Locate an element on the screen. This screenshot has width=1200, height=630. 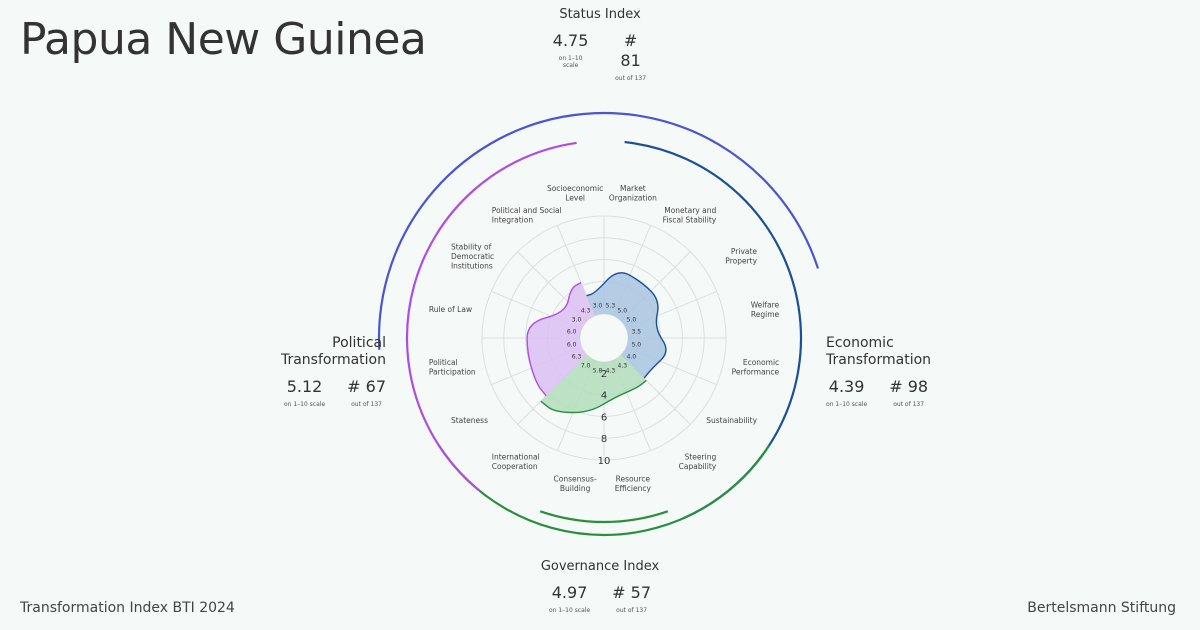
axis-label: Stability of Democratic Institutions is located at coordinates (472, 256).